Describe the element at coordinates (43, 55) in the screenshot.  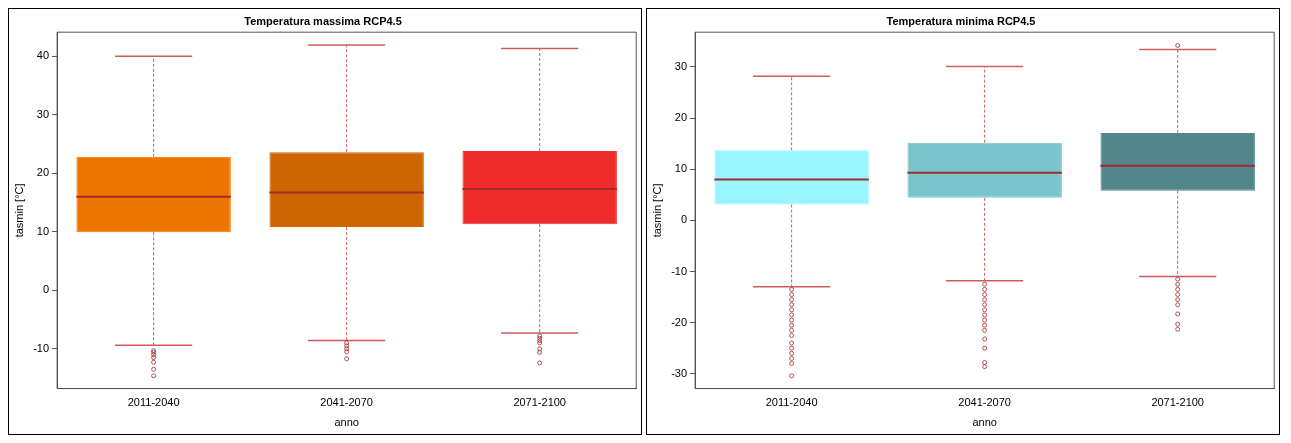
I see `y-tick-label: 40` at that location.